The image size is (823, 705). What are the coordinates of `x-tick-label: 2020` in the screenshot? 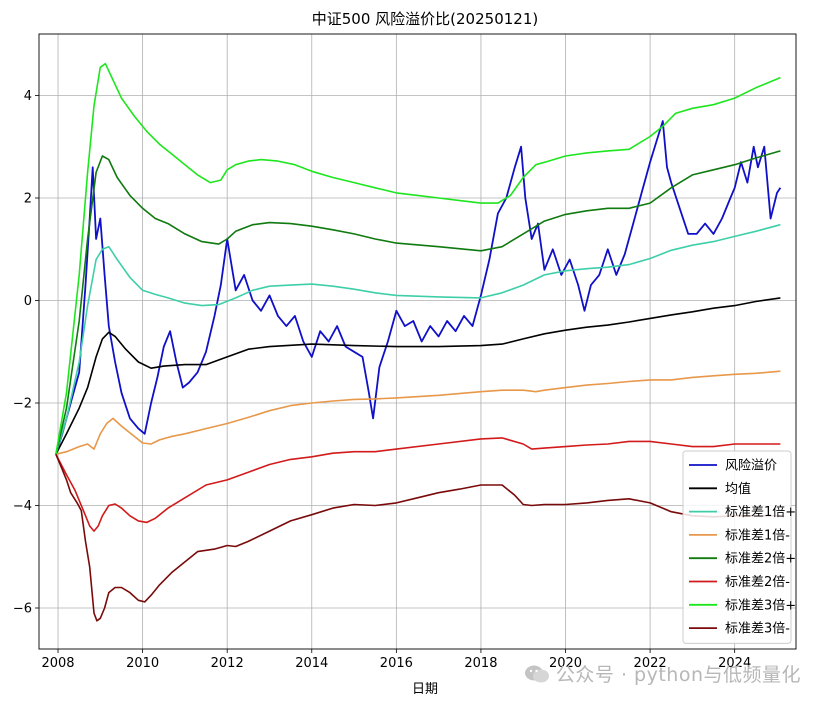 It's located at (565, 663).